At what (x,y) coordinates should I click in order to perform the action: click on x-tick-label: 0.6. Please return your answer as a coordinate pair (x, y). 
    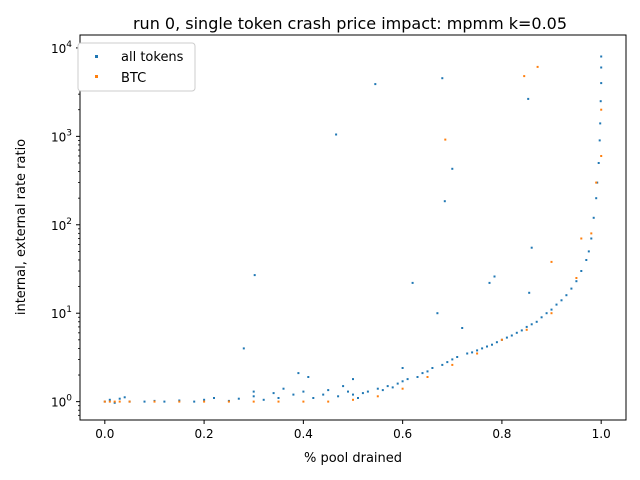
    Looking at the image, I should click on (402, 434).